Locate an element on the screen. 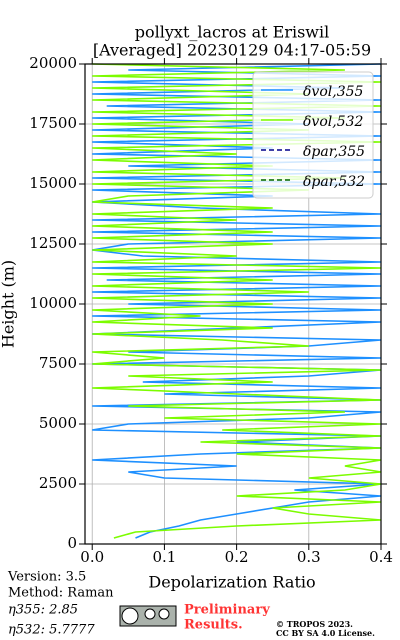  y-tick-label: 7500 is located at coordinates (58, 363).